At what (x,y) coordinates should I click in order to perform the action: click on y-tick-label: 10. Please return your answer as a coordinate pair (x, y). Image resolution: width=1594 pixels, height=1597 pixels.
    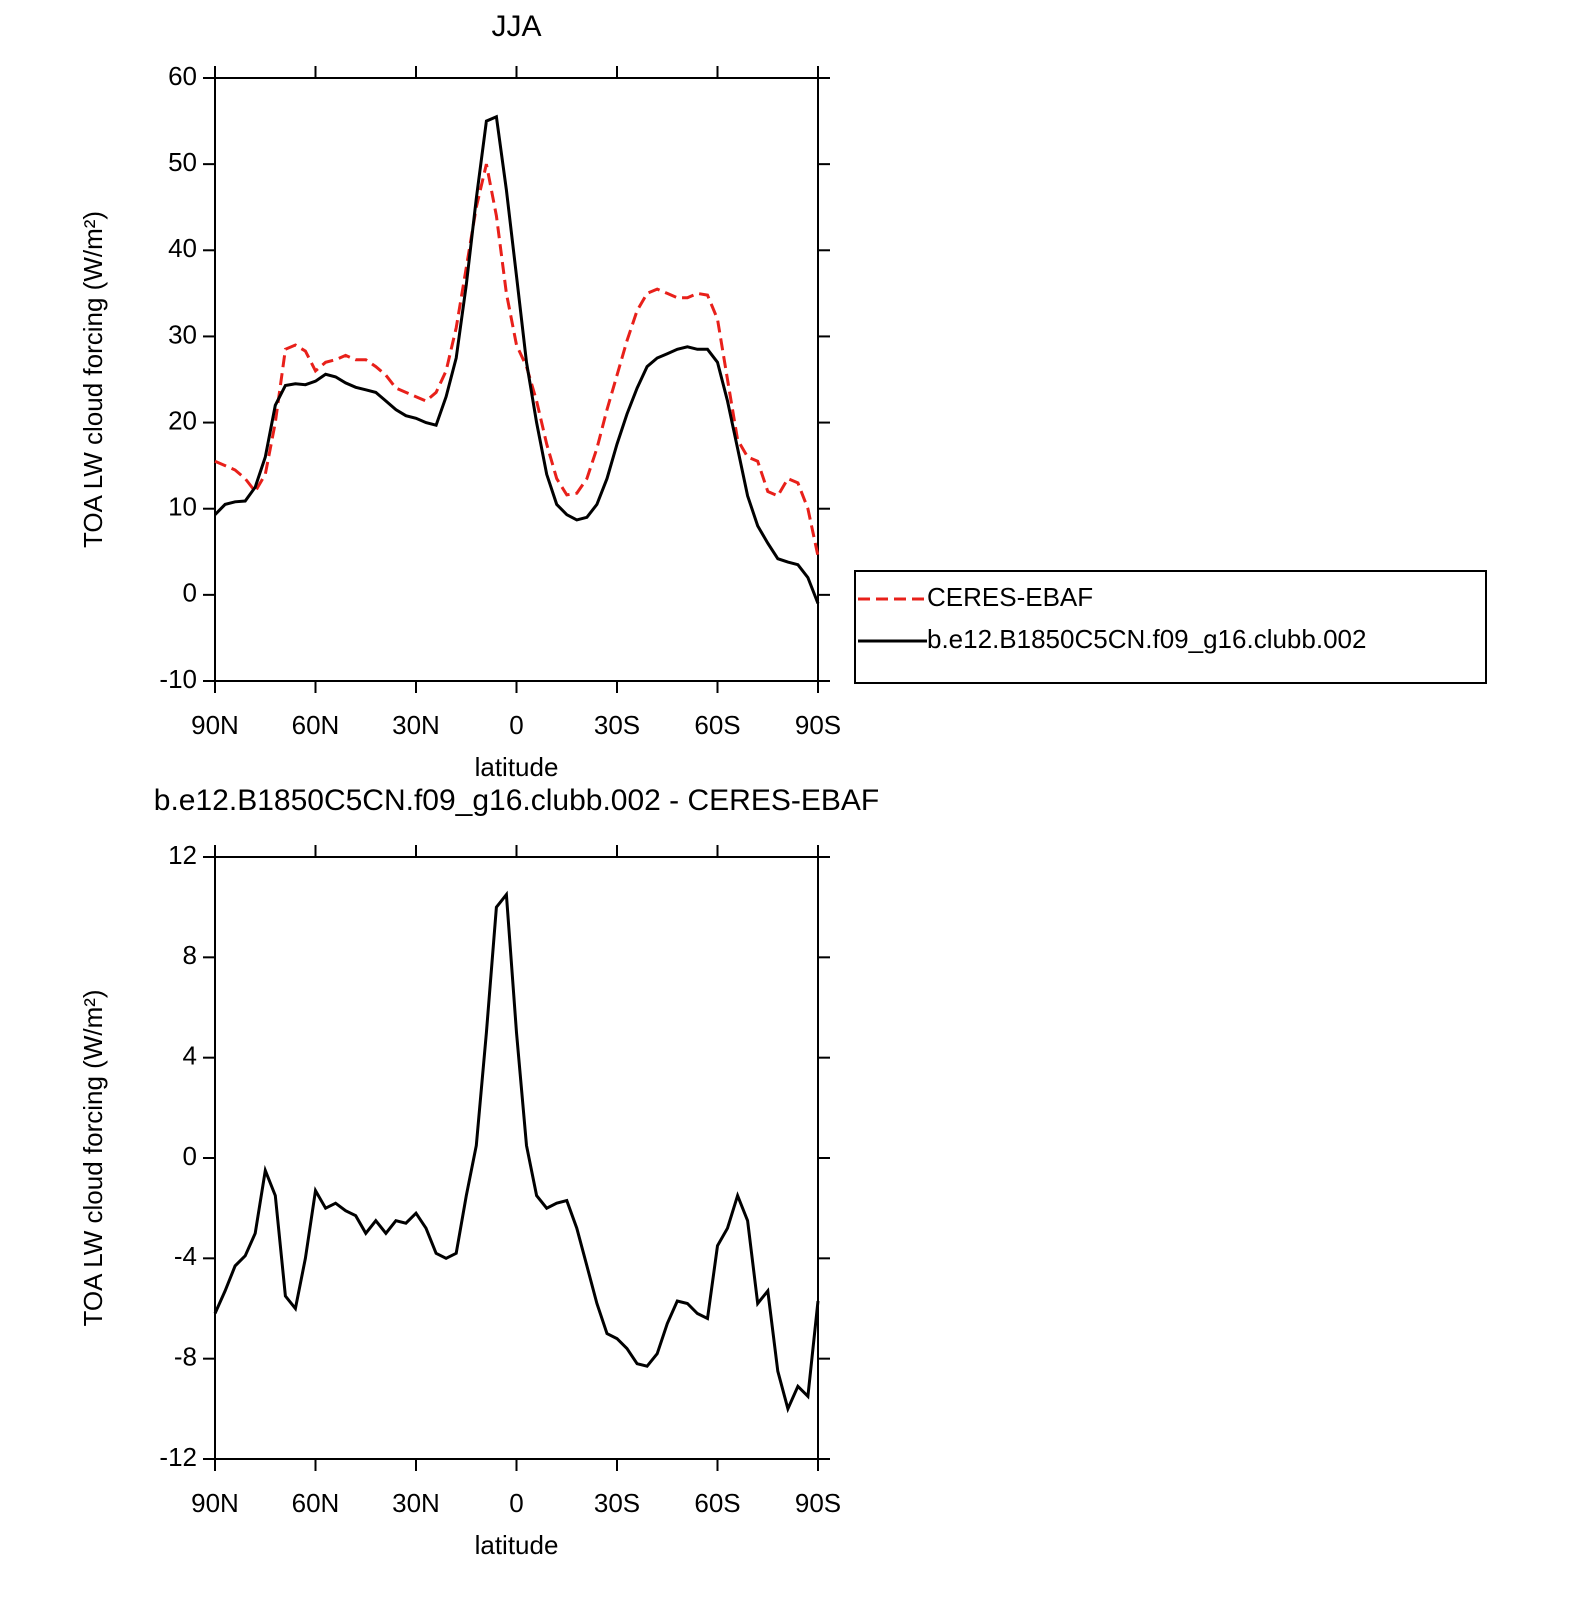
    Looking at the image, I should click on (182, 507).